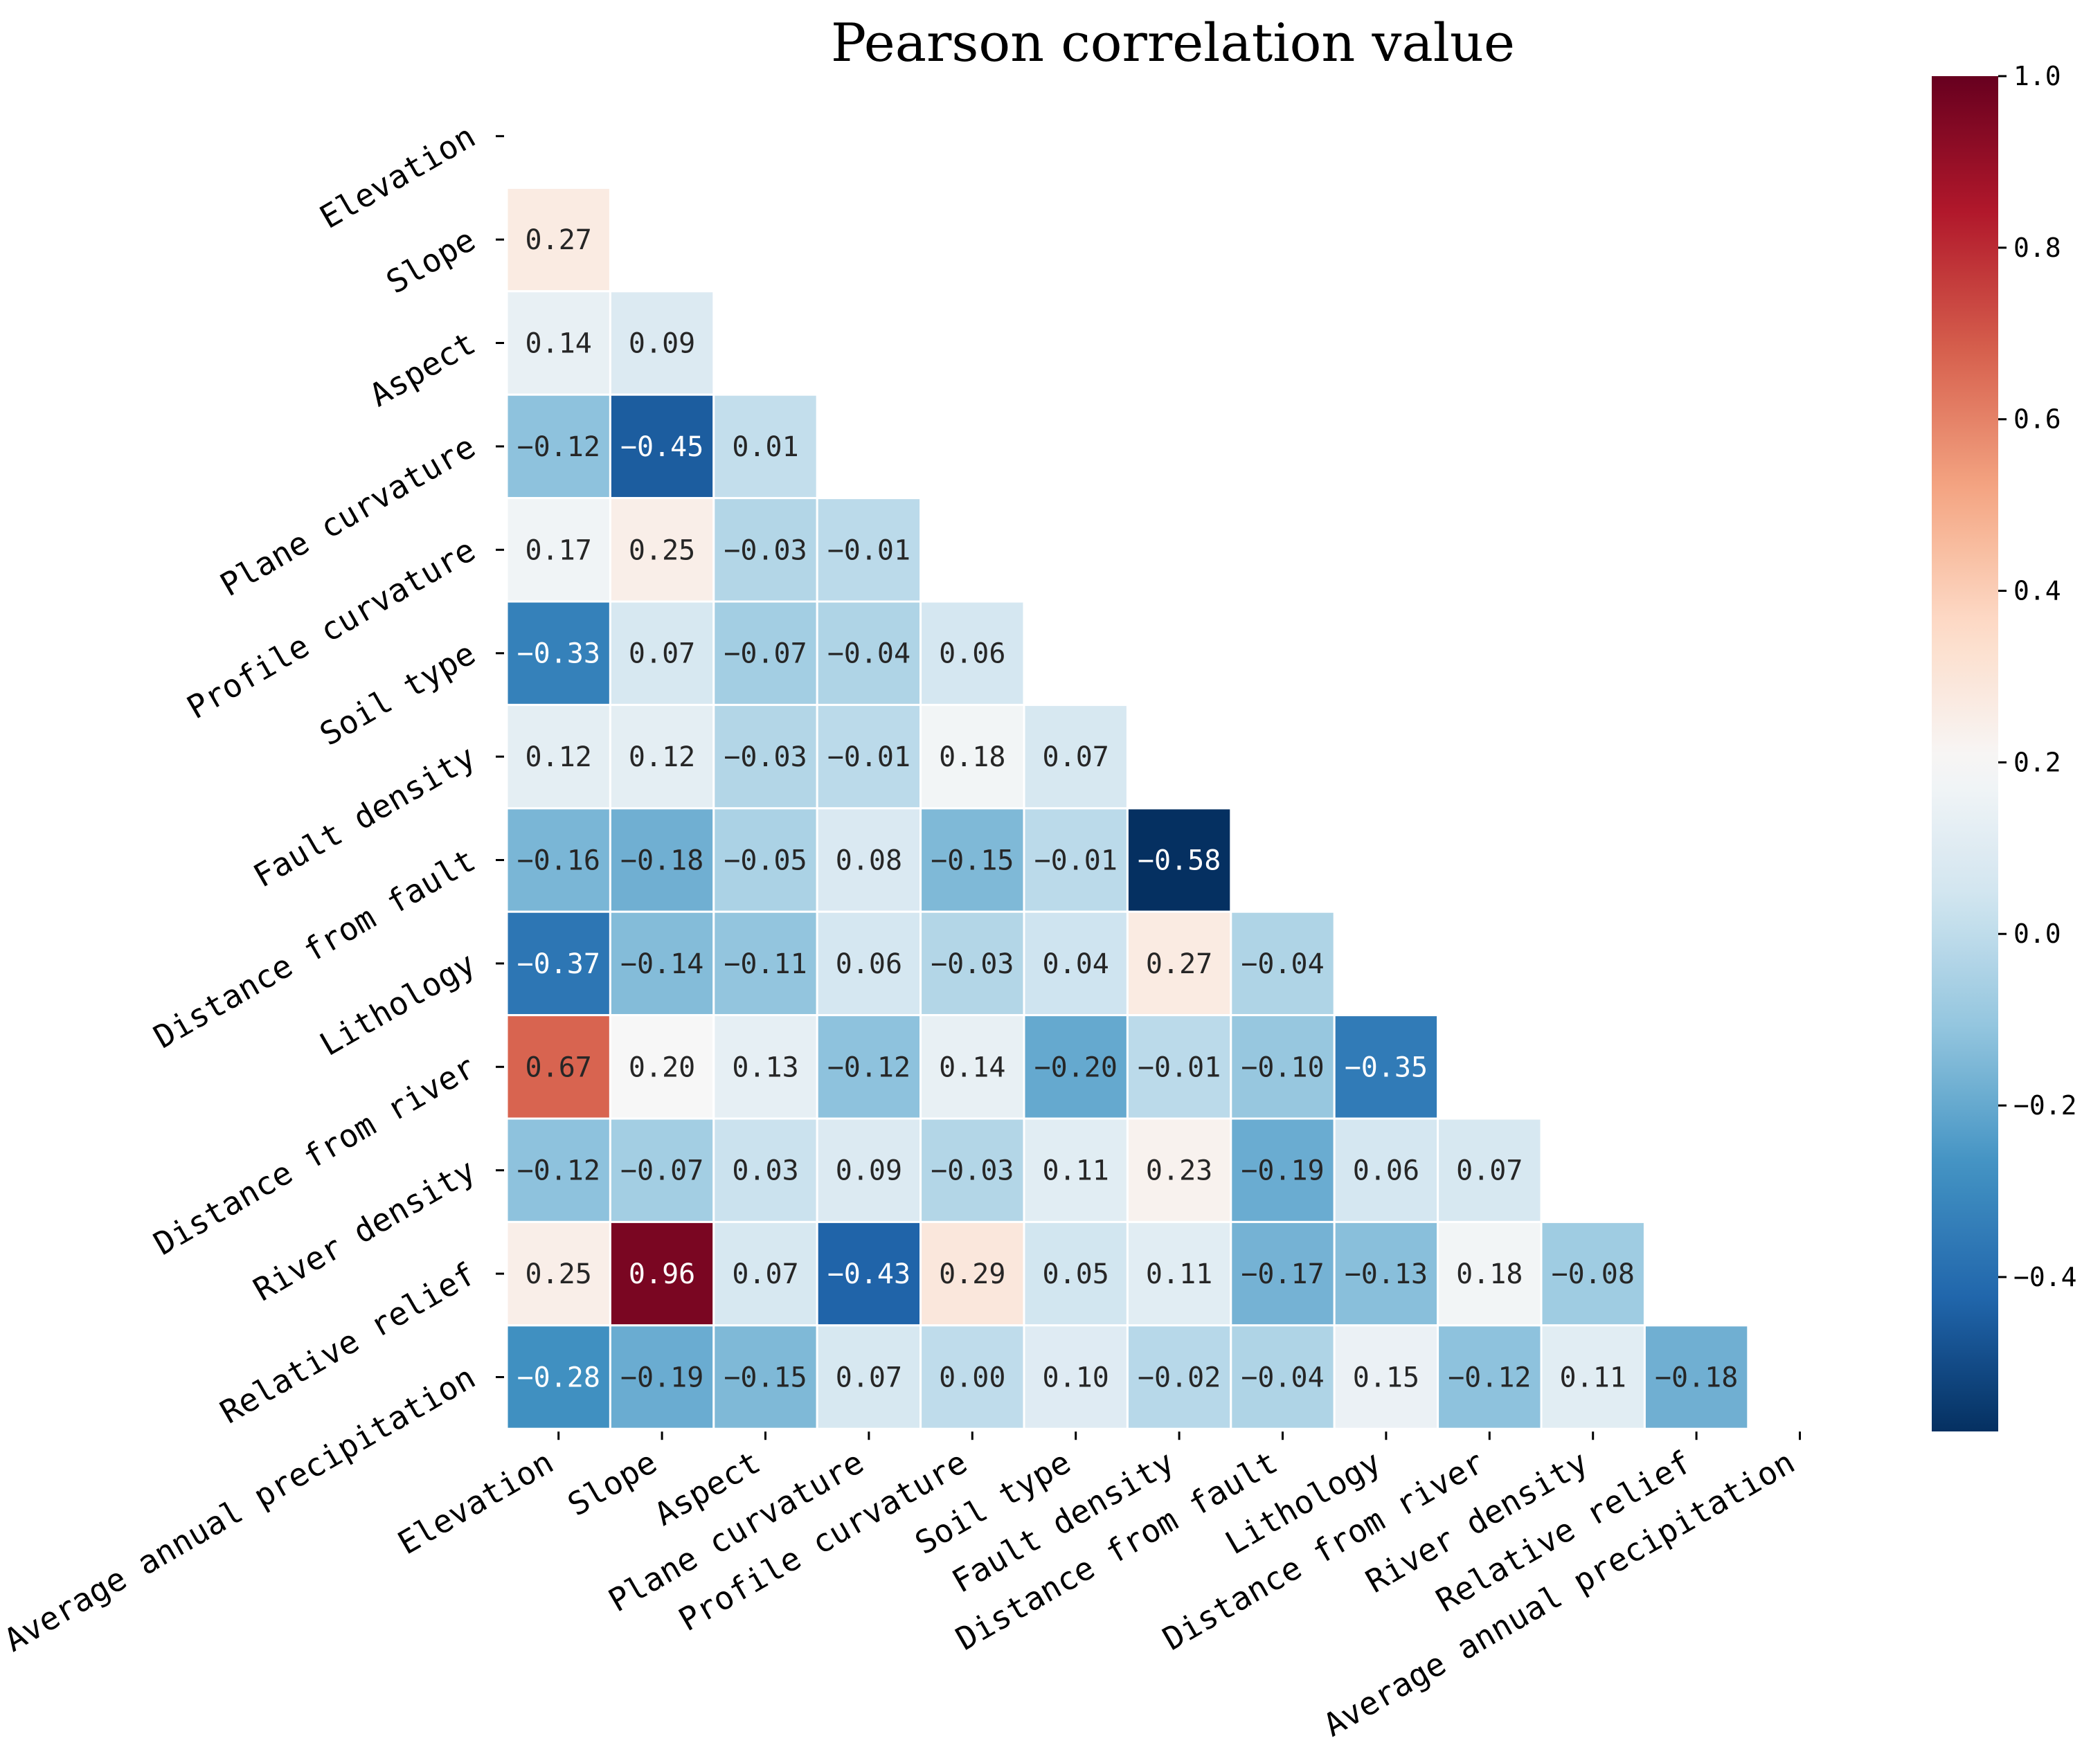 This screenshot has height=1745, width=2100. Describe the element at coordinates (662, 1067) in the screenshot. I see `cell-value-label-r9-c1: 0.20` at that location.